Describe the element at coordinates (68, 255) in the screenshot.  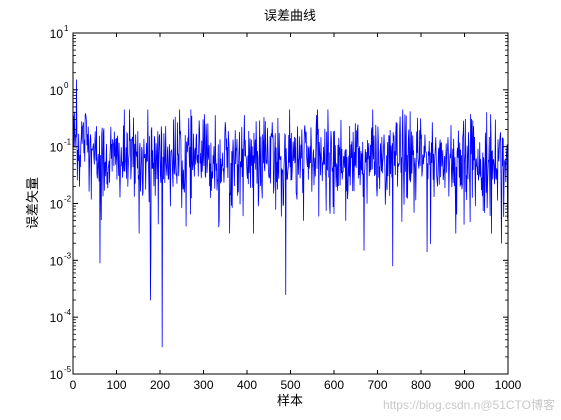
I see `y-tick-label-exponent: -3` at that location.